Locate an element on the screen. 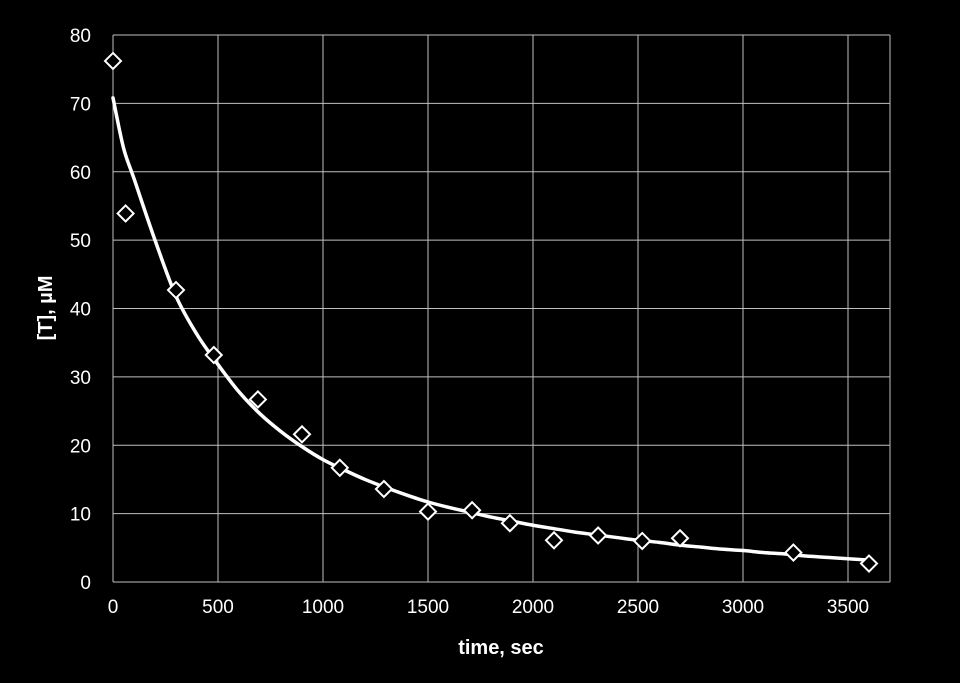  y-tick-label: 0 is located at coordinates (85, 583).